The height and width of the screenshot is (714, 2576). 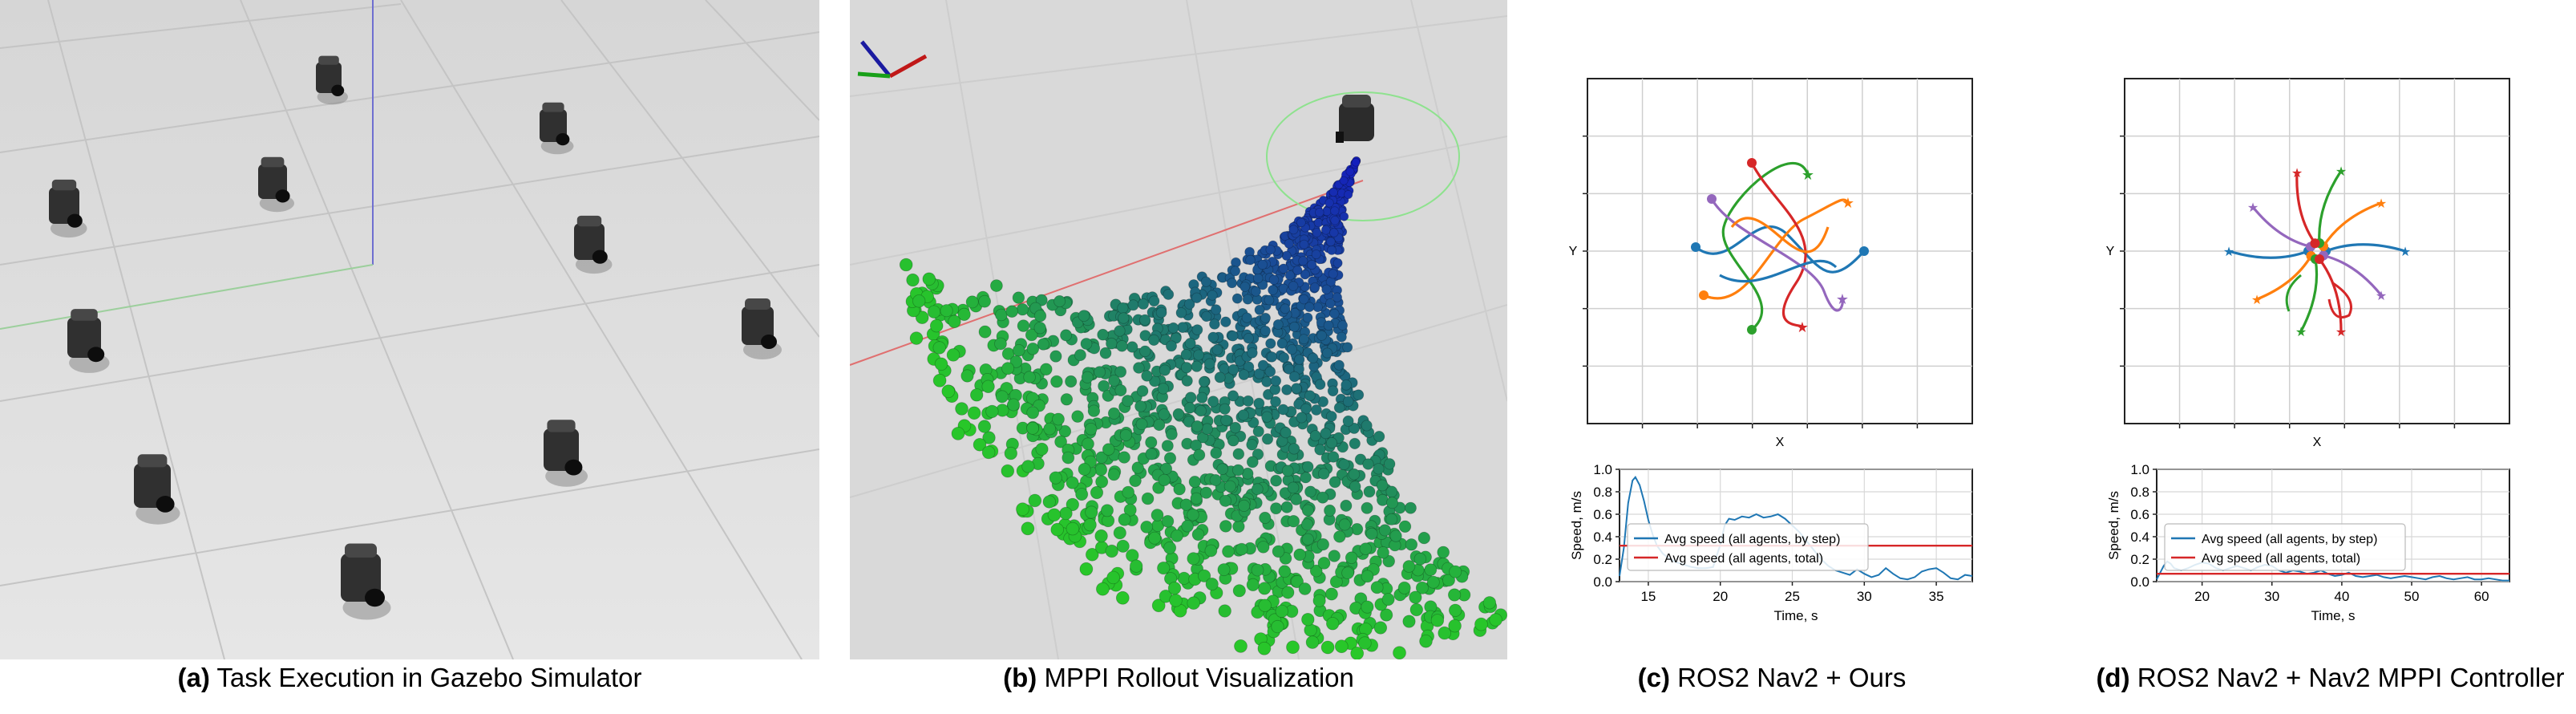 What do you see at coordinates (1743, 559) in the screenshot?
I see `legend-label: Avg speed (all agents, total)` at bounding box center [1743, 559].